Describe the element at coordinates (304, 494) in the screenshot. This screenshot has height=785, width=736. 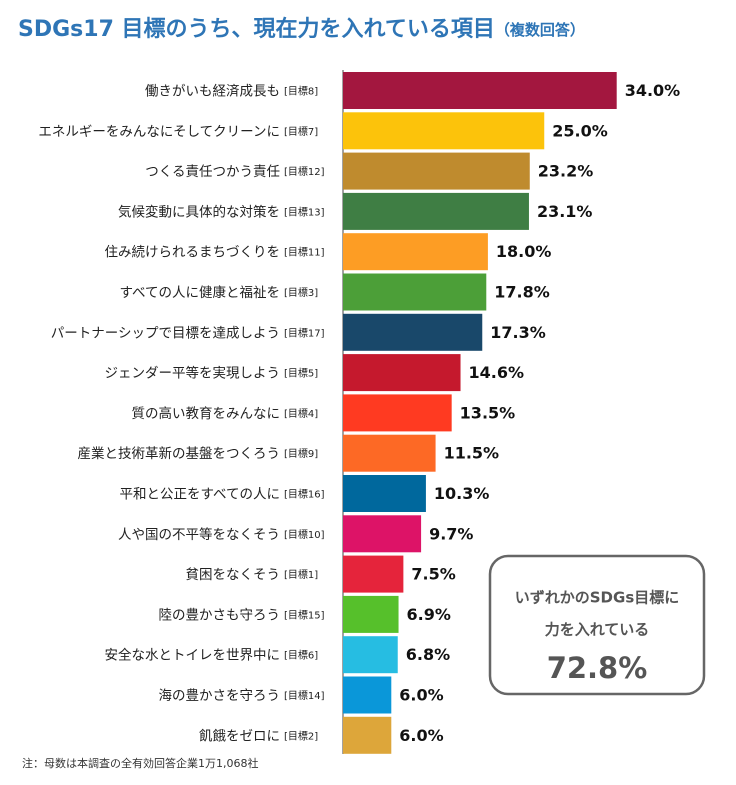
I see `goal-tag: [目標16]` at that location.